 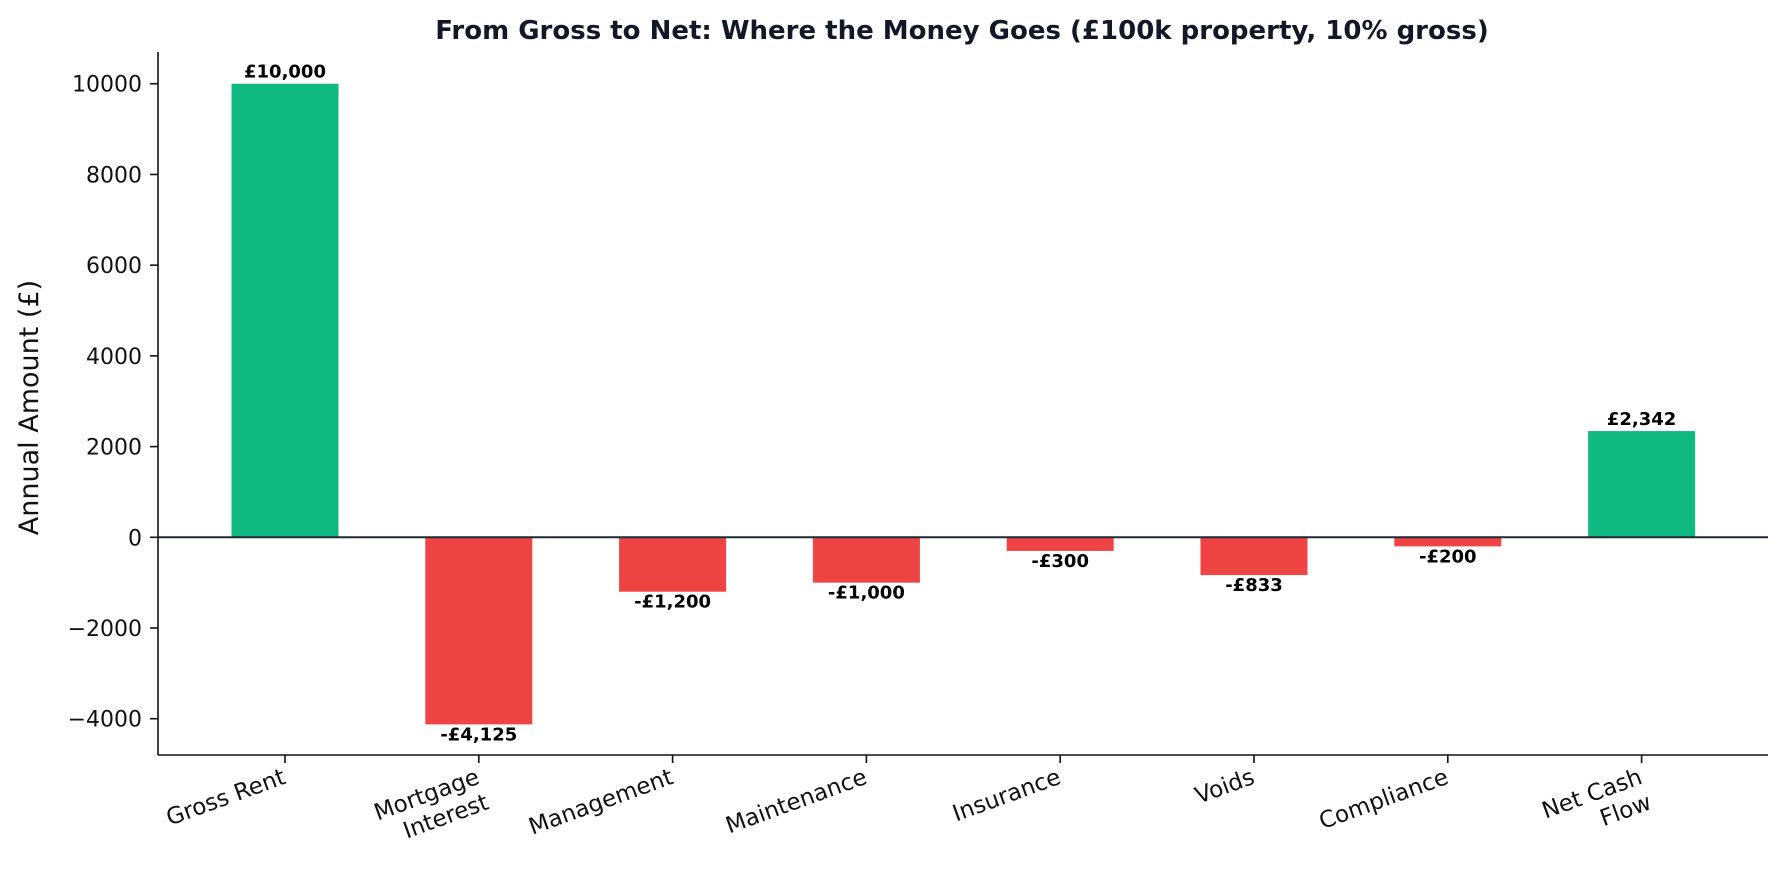 What do you see at coordinates (1254, 585) in the screenshot?
I see `data-label-5: -£833` at bounding box center [1254, 585].